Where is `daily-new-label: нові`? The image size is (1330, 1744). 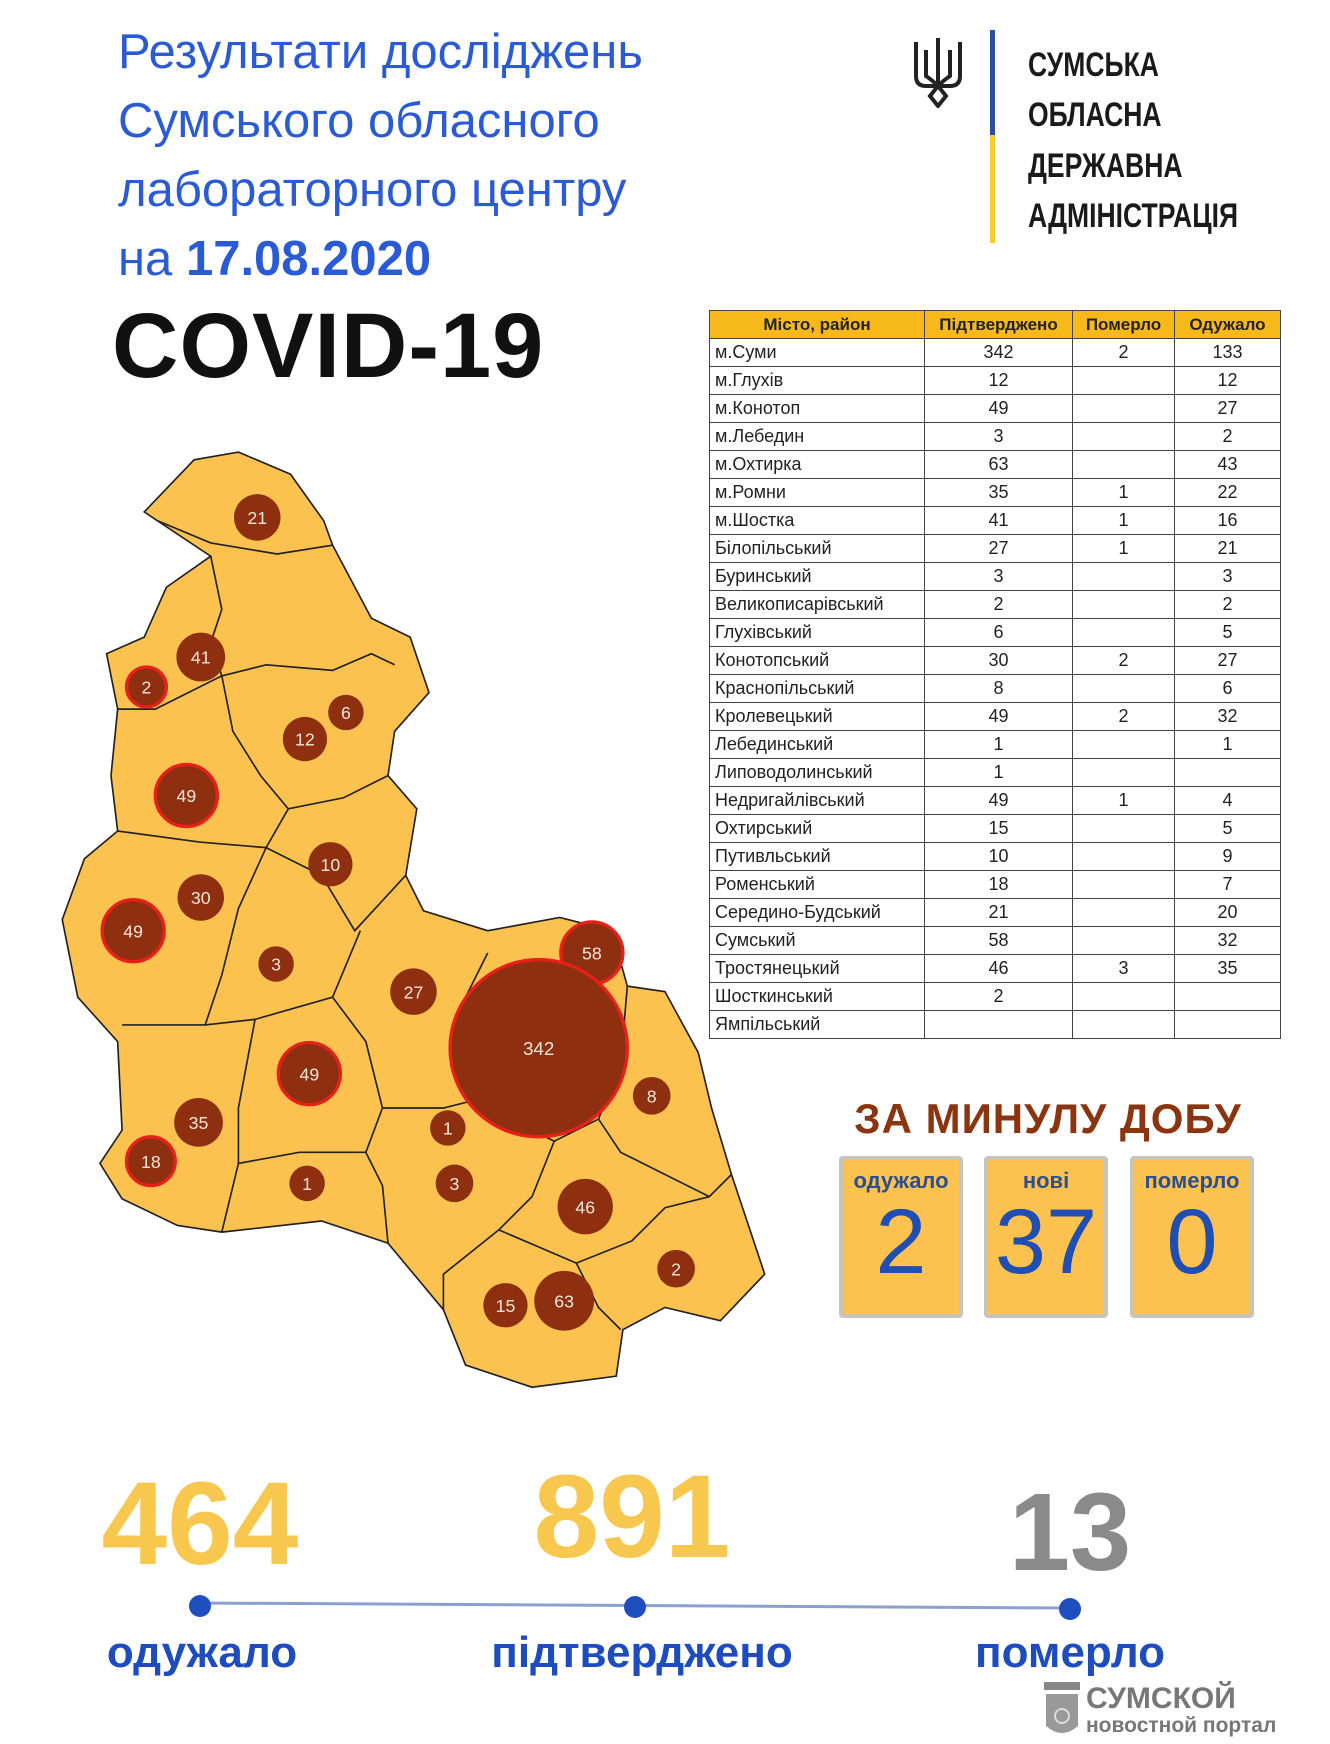 daily-new-label: нові is located at coordinates (1046, 1180).